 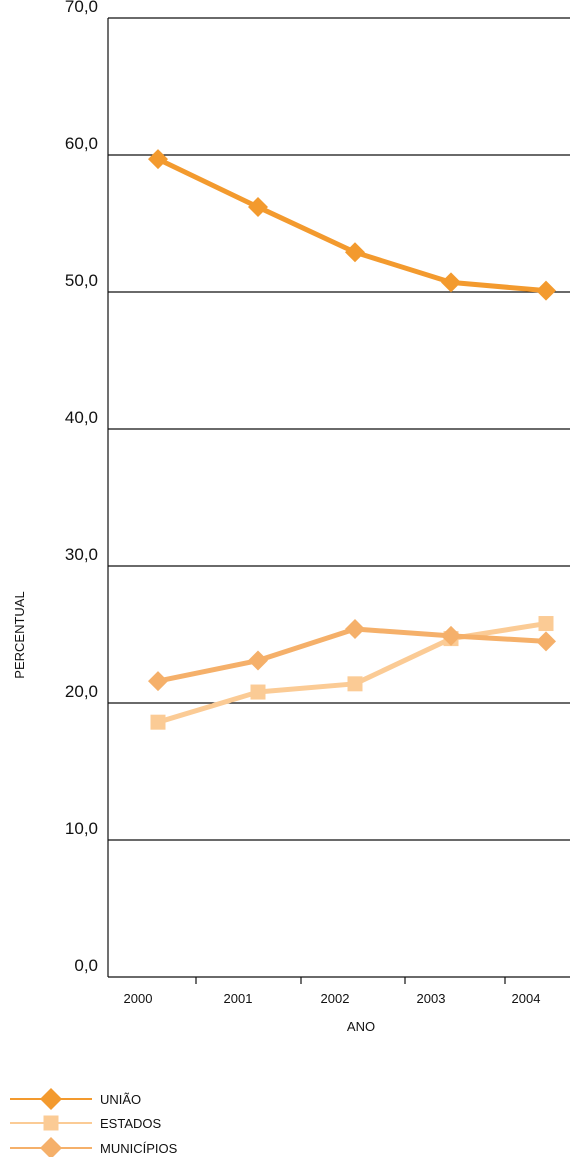 I want to click on y-tick-label: 0,0, so click(x=86, y=965).